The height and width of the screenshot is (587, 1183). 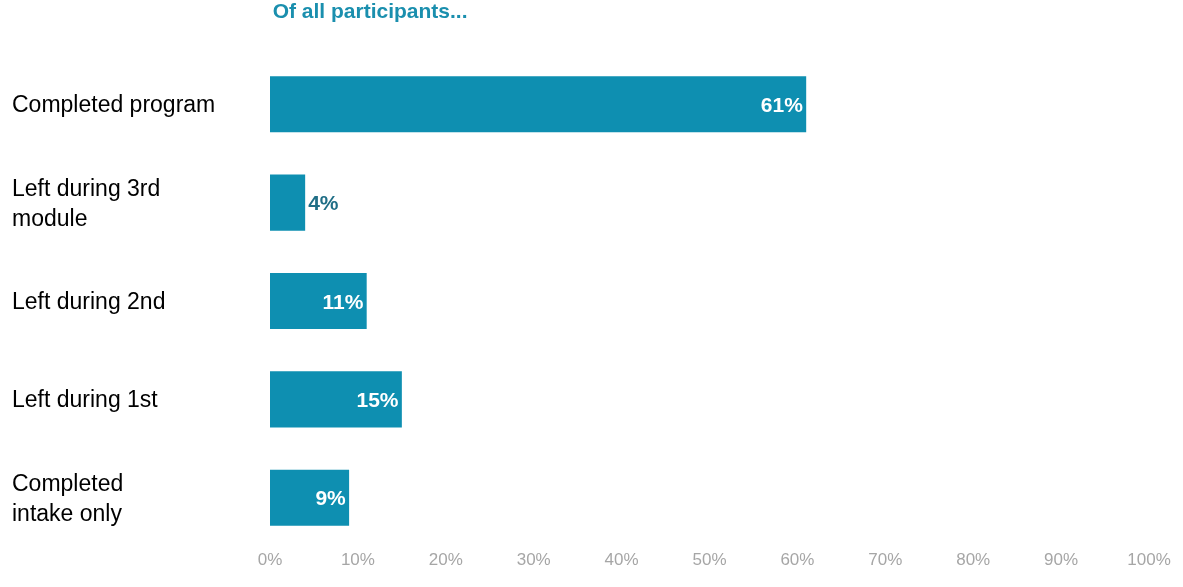 What do you see at coordinates (797, 559) in the screenshot?
I see `x-tick-label: 60%` at bounding box center [797, 559].